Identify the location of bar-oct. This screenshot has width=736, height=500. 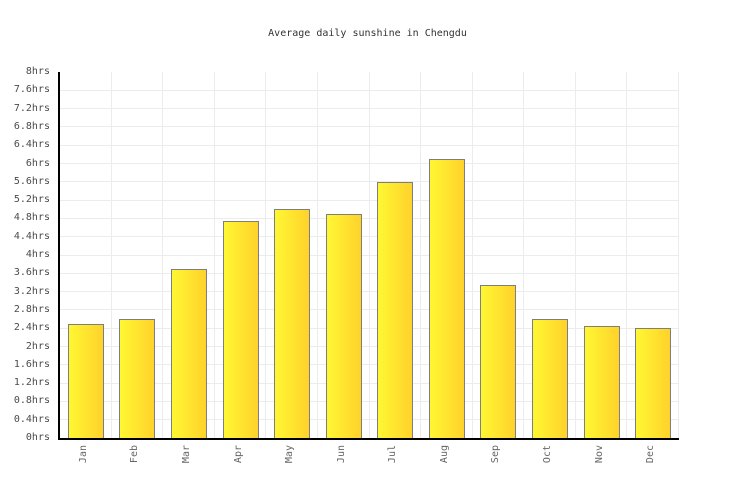
(550, 378).